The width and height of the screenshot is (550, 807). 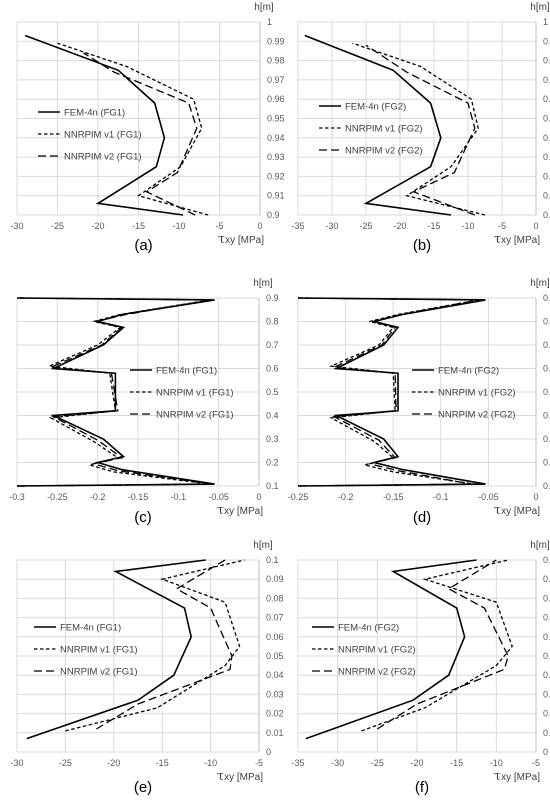 What do you see at coordinates (546, 618) in the screenshot?
I see `y-tick-label: 0.07` at bounding box center [546, 618].